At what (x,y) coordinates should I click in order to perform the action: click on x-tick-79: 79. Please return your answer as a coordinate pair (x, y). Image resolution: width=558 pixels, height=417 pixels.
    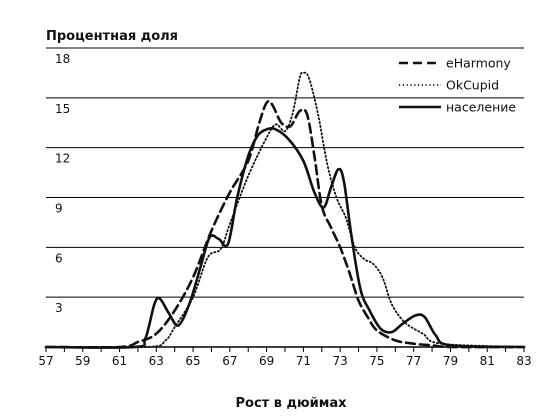
    Looking at the image, I should click on (450, 361).